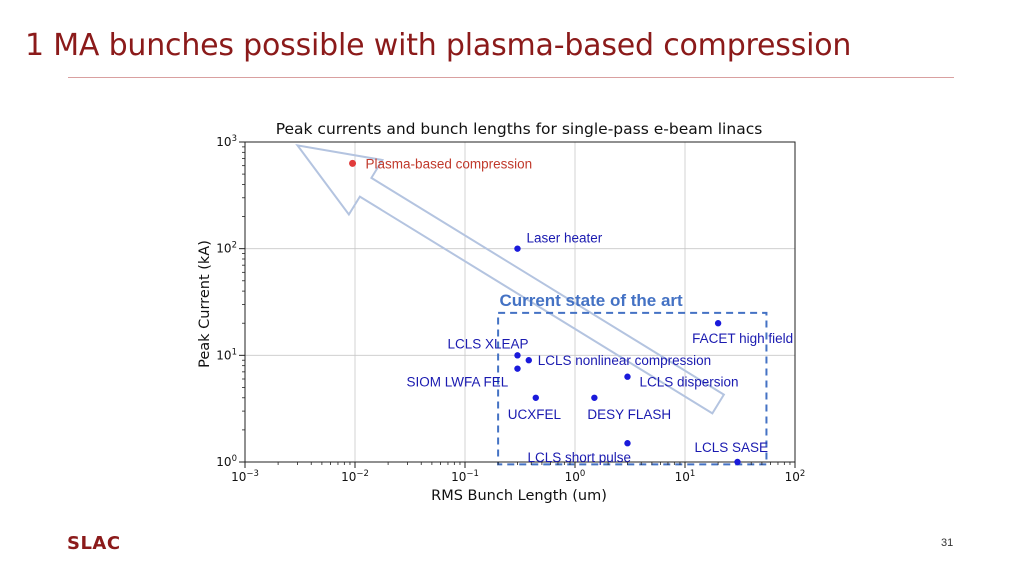  What do you see at coordinates (685, 476) in the screenshot?
I see `x-tick-label: 10¹` at bounding box center [685, 476].